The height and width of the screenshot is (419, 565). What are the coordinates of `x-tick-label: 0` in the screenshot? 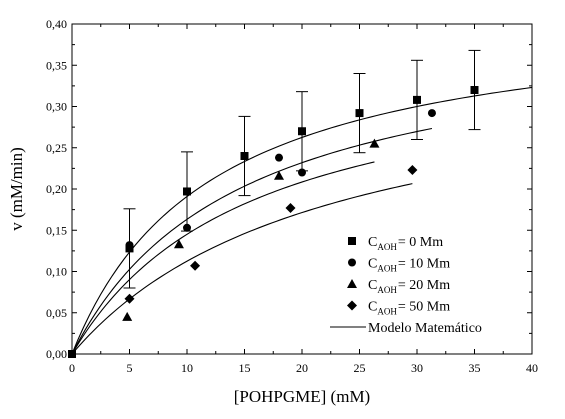 It's located at (72, 368).